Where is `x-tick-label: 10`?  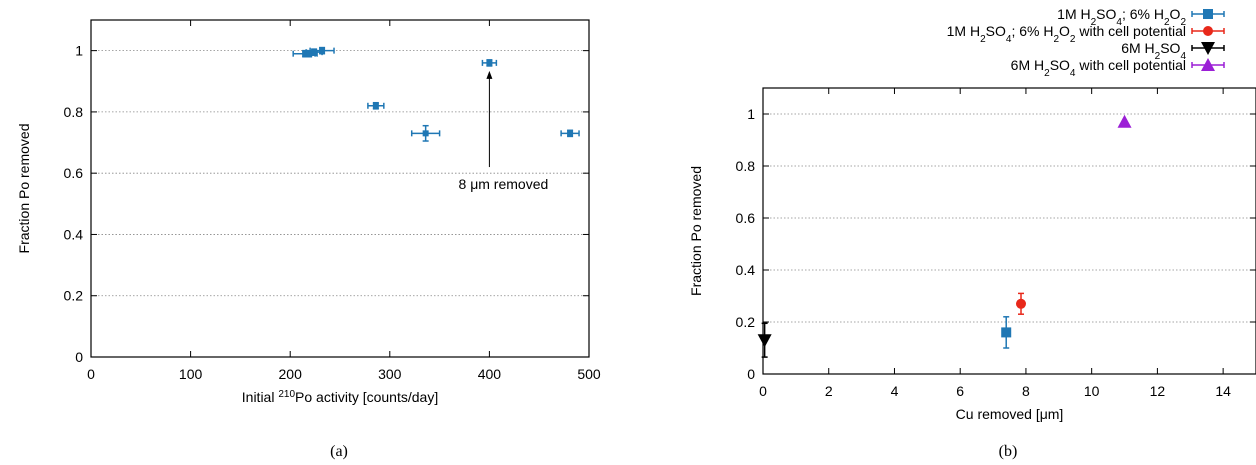 x-tick-label: 10 is located at coordinates (1092, 391).